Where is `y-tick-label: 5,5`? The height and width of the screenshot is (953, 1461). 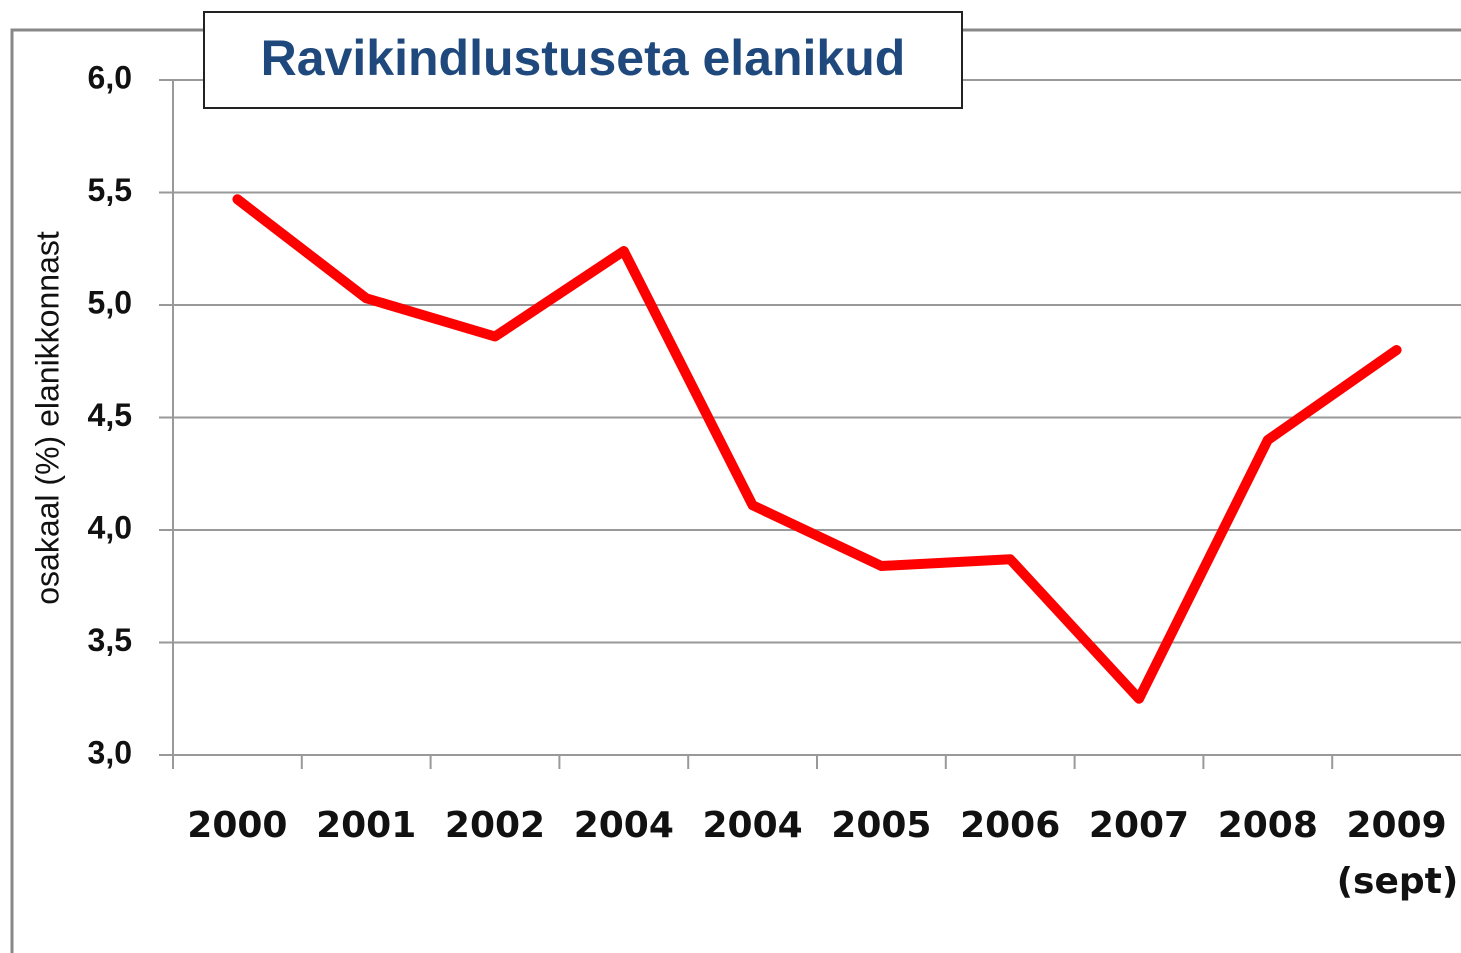 y-tick-label: 5,5 is located at coordinates (110, 190).